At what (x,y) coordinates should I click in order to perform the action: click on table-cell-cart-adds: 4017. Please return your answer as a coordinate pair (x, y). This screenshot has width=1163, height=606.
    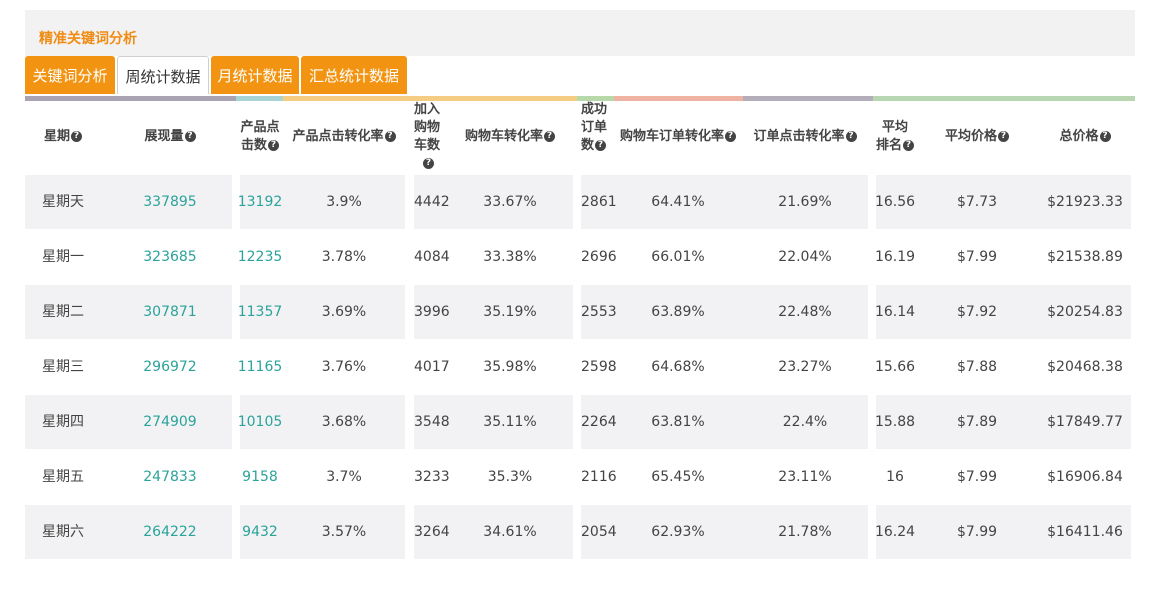
    Looking at the image, I should click on (432, 367).